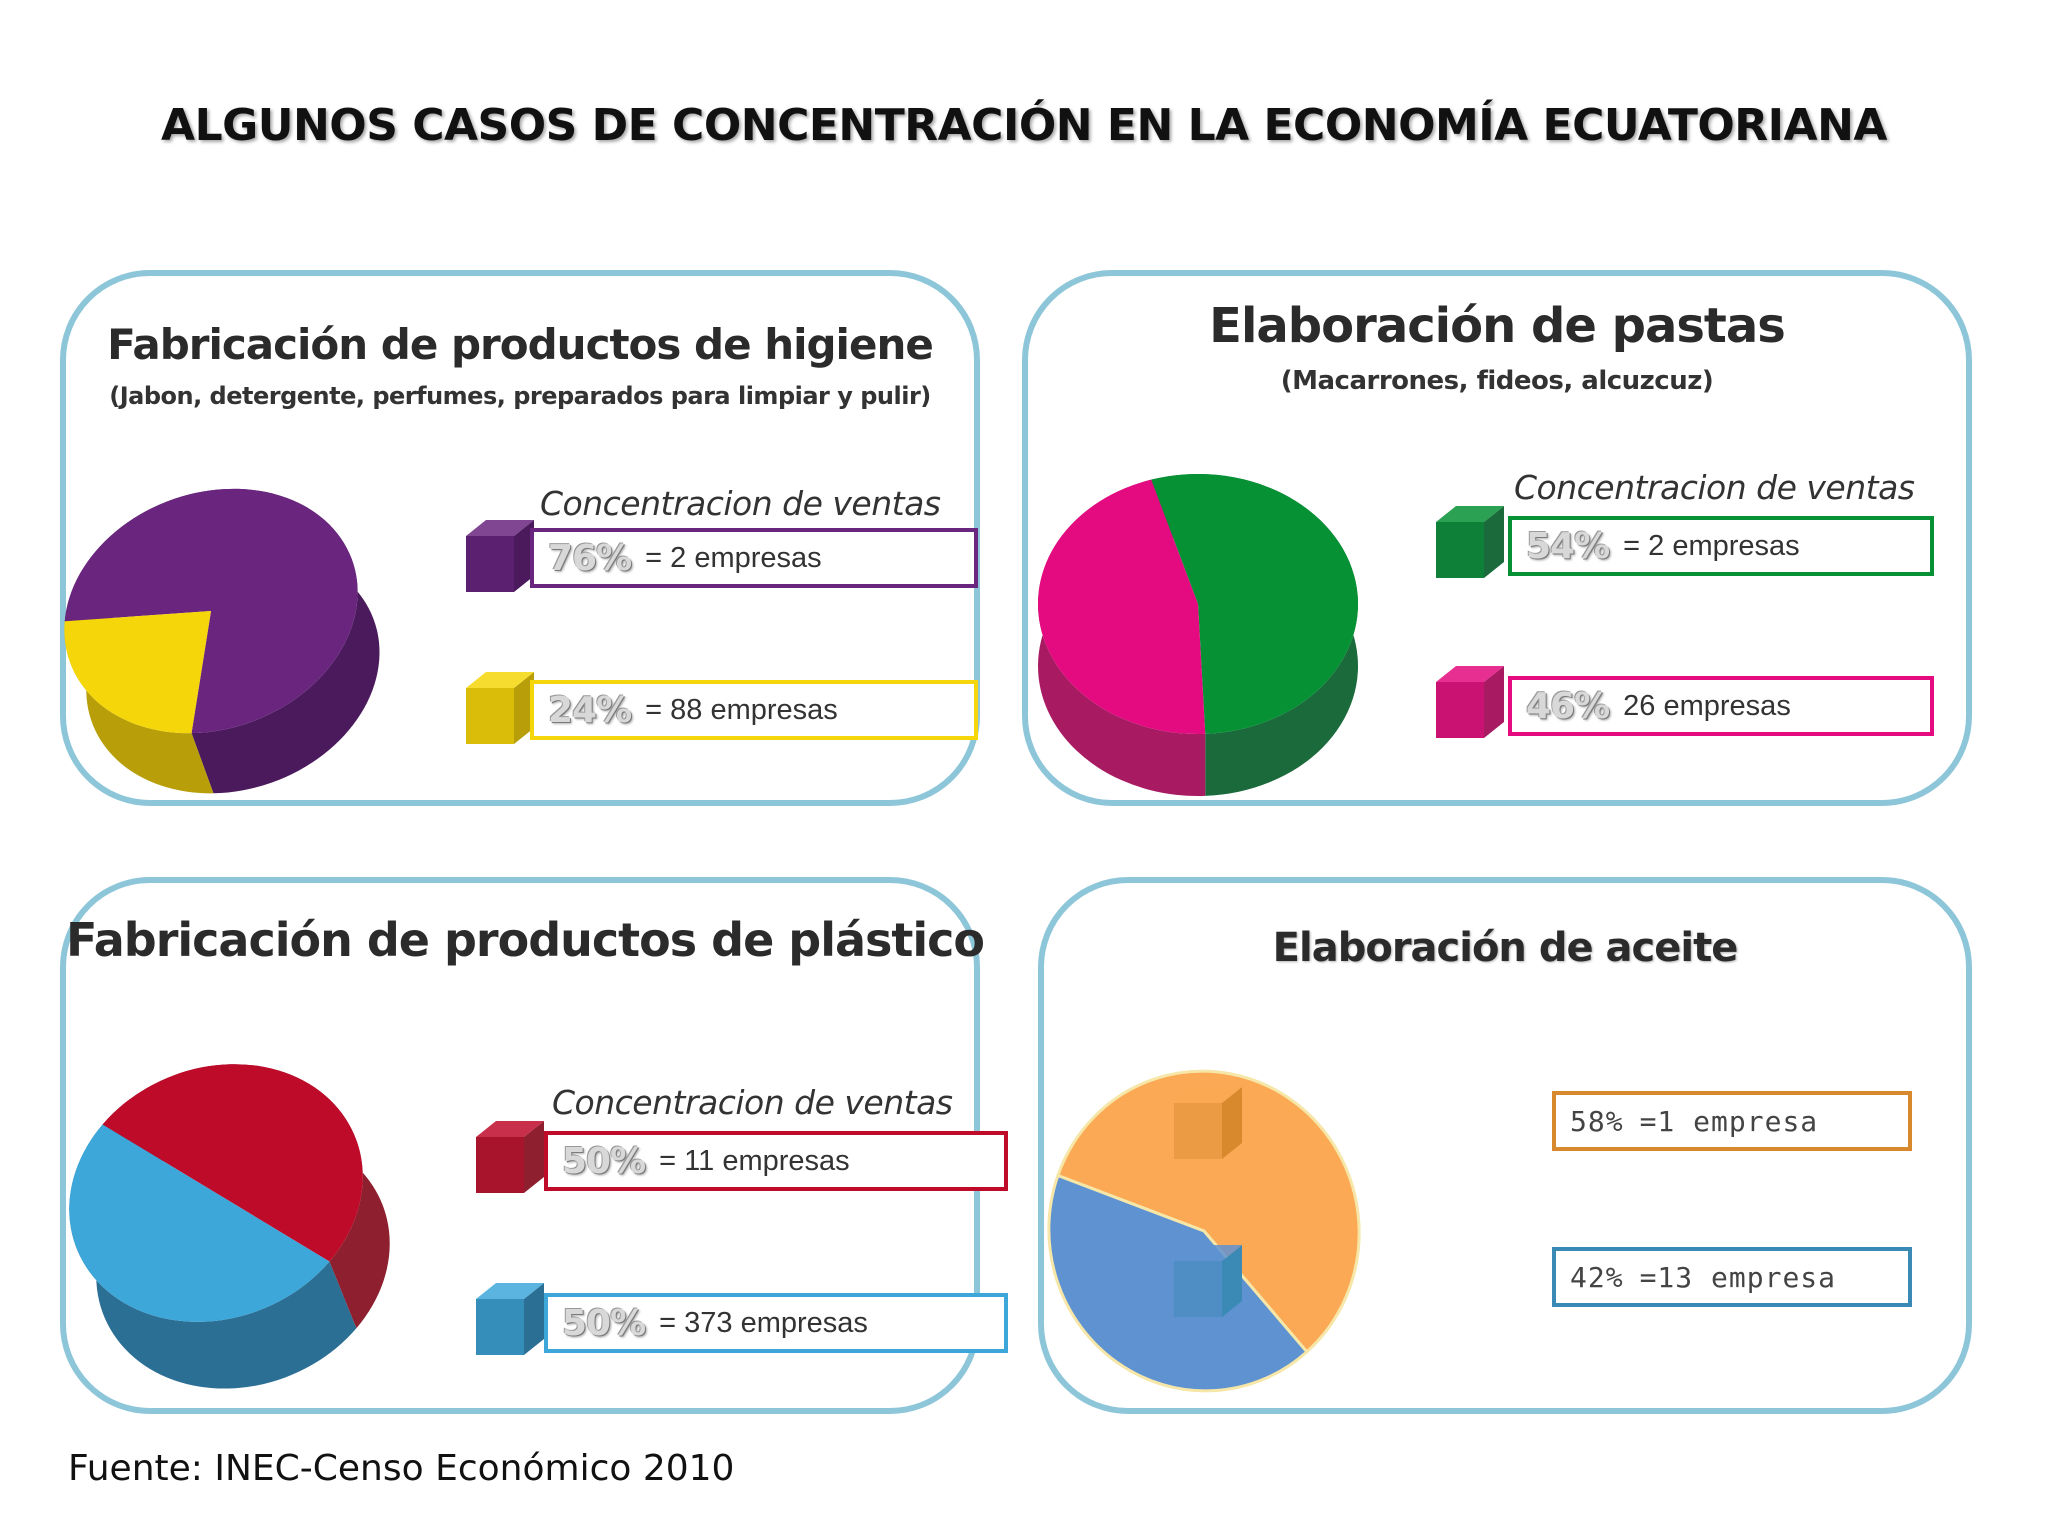 The image size is (2048, 1536). What do you see at coordinates (741, 709) in the screenshot?
I see `legend-label: = 88 empresas` at bounding box center [741, 709].